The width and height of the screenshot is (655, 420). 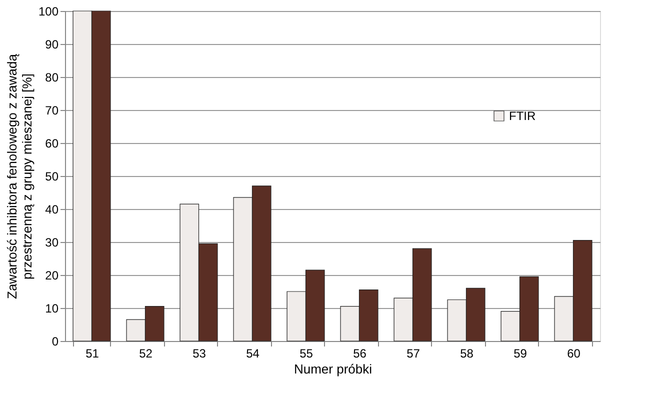 I want to click on x-tick-label: 57, so click(x=413, y=353).